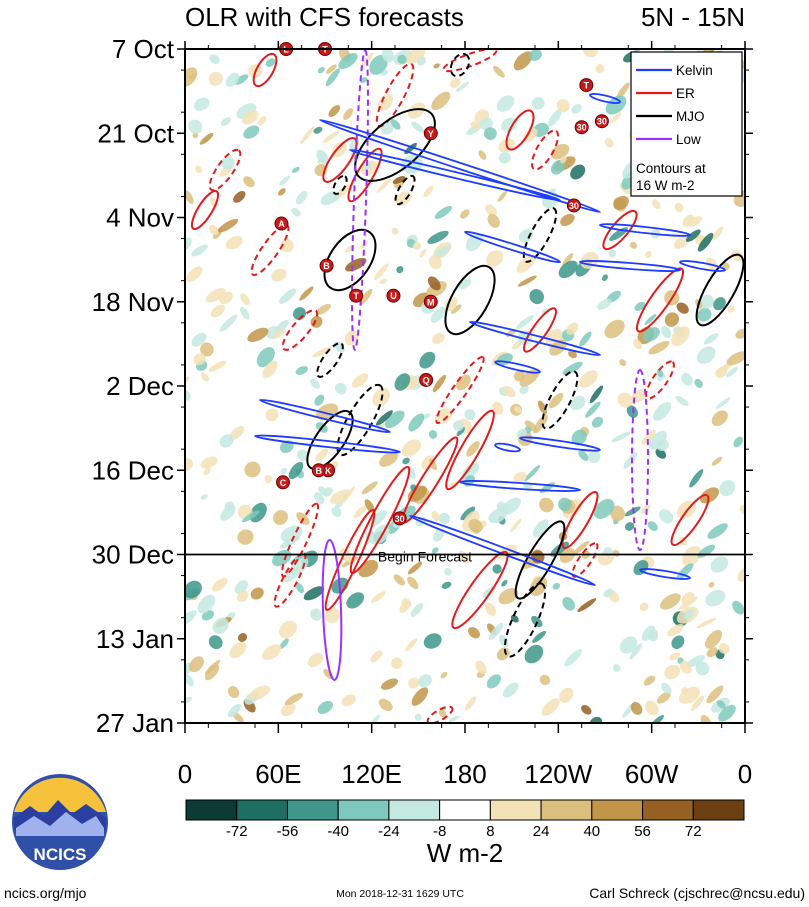 The height and width of the screenshot is (907, 809). Describe the element at coordinates (541, 831) in the screenshot. I see `colorbar-tick-label: 24` at that location.